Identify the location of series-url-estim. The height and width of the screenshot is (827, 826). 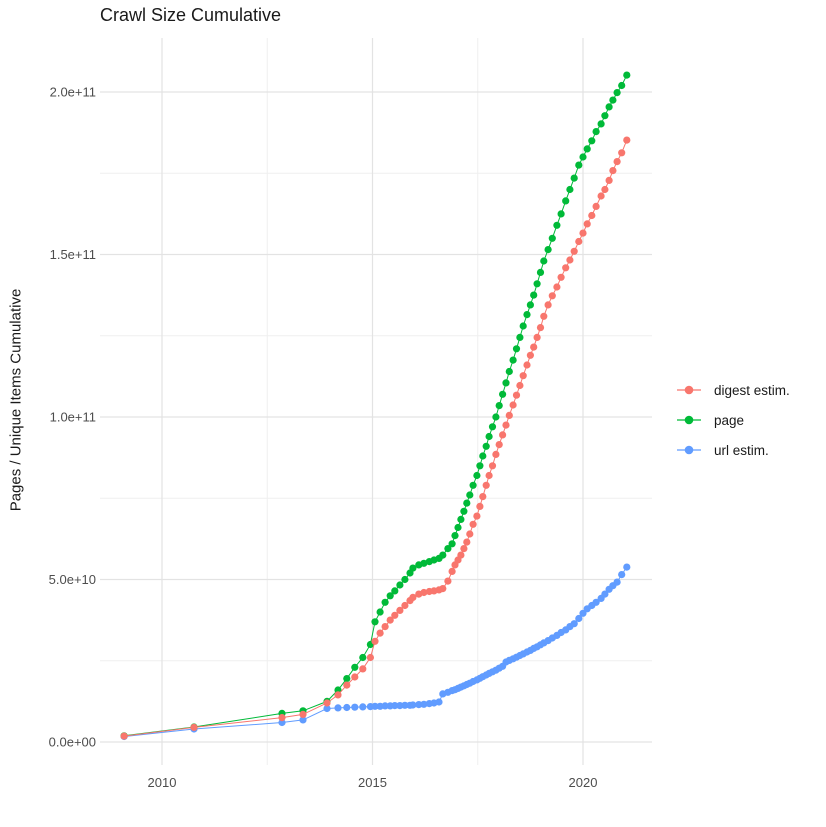
(375, 652).